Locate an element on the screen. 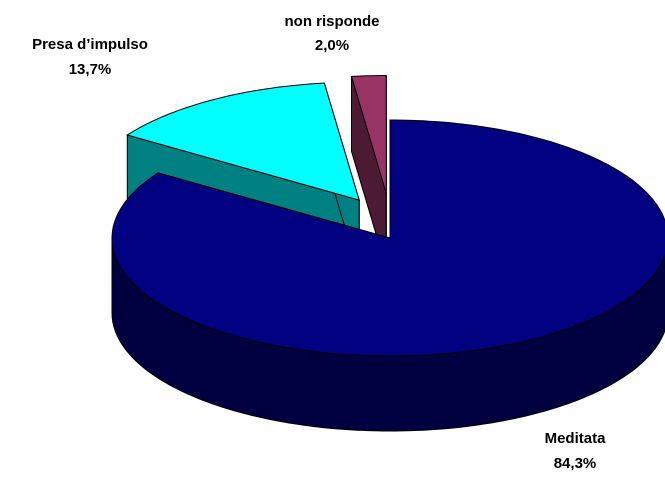 The image size is (665, 479). slice-label: Meditata is located at coordinates (576, 438).